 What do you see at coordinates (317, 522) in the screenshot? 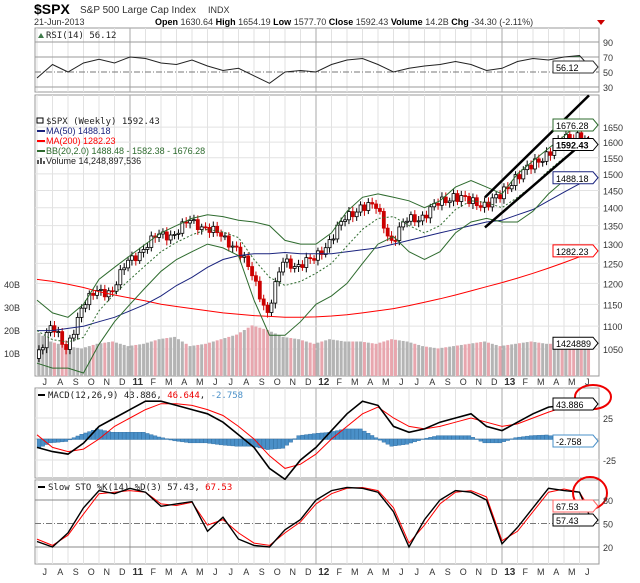
I see `sto-panel` at bounding box center [317, 522].